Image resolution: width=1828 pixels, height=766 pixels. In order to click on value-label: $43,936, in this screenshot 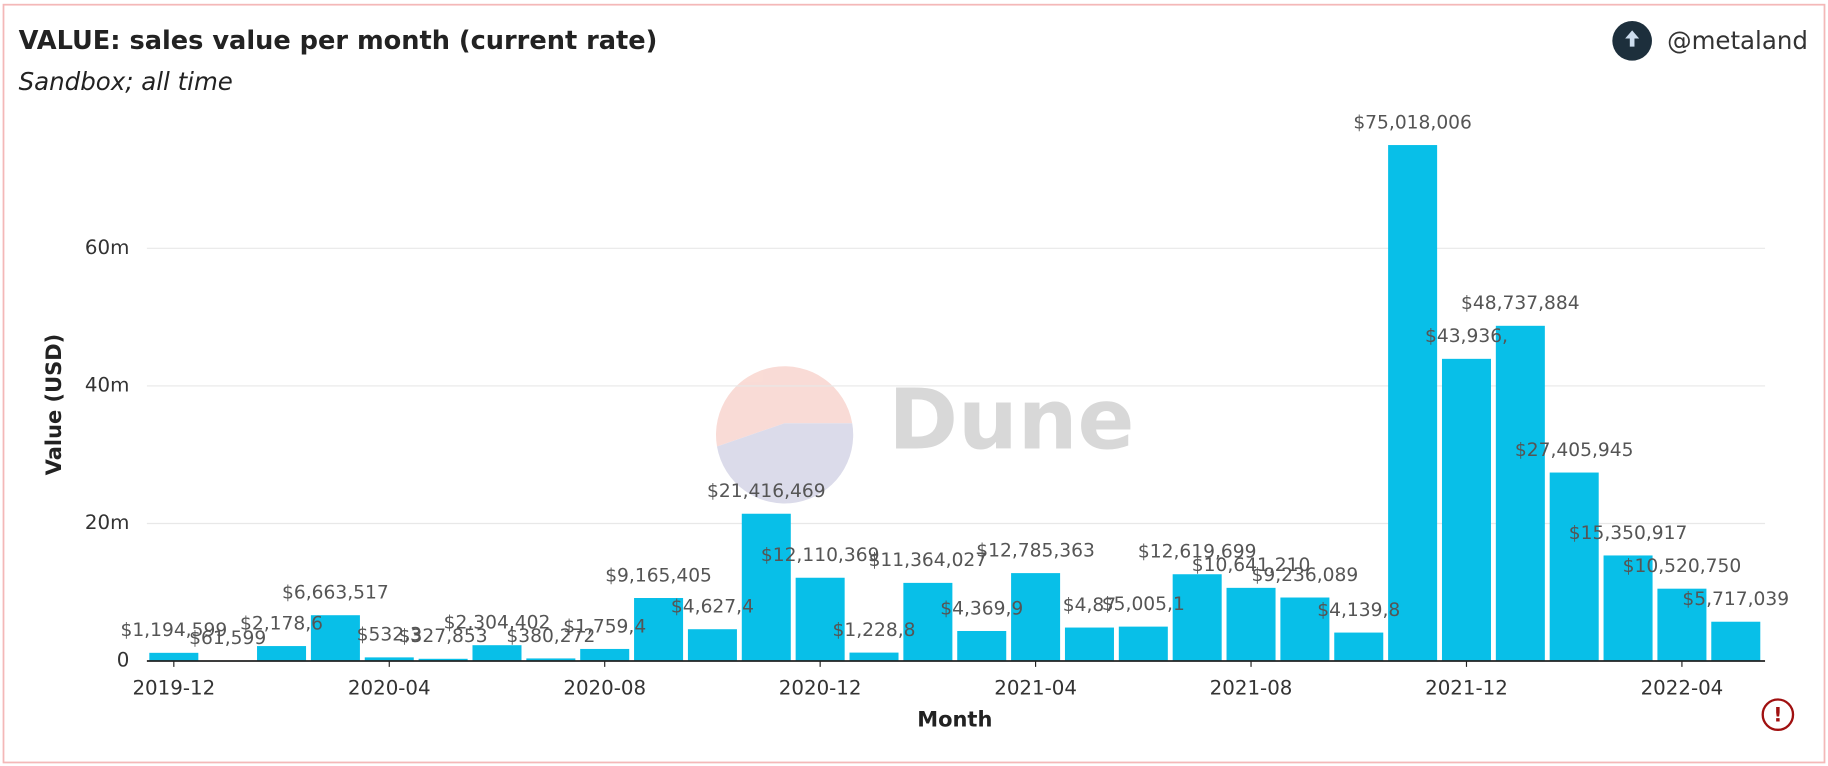, I will do `click(1466, 336)`.